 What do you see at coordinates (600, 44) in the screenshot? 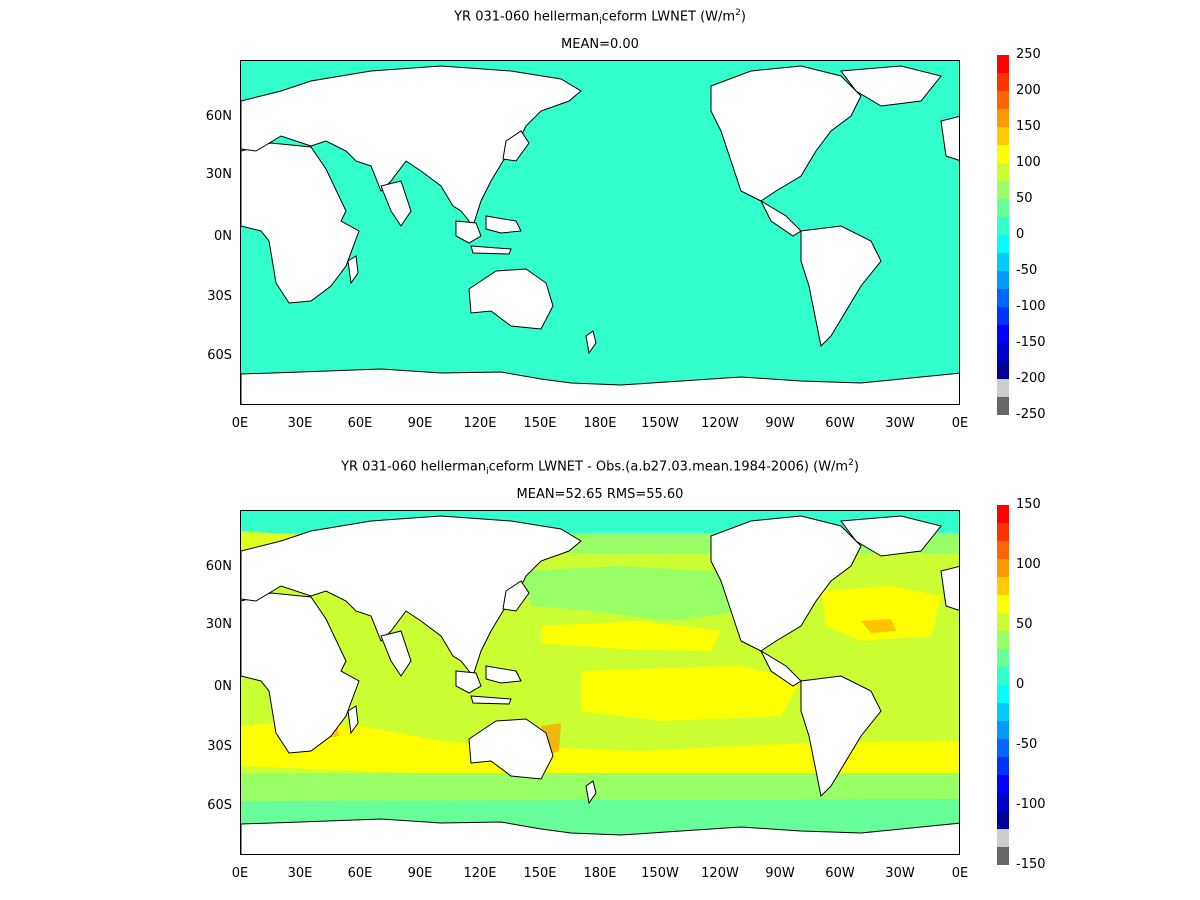
I see `panel1-subtitle: MEAN=0.00` at bounding box center [600, 44].